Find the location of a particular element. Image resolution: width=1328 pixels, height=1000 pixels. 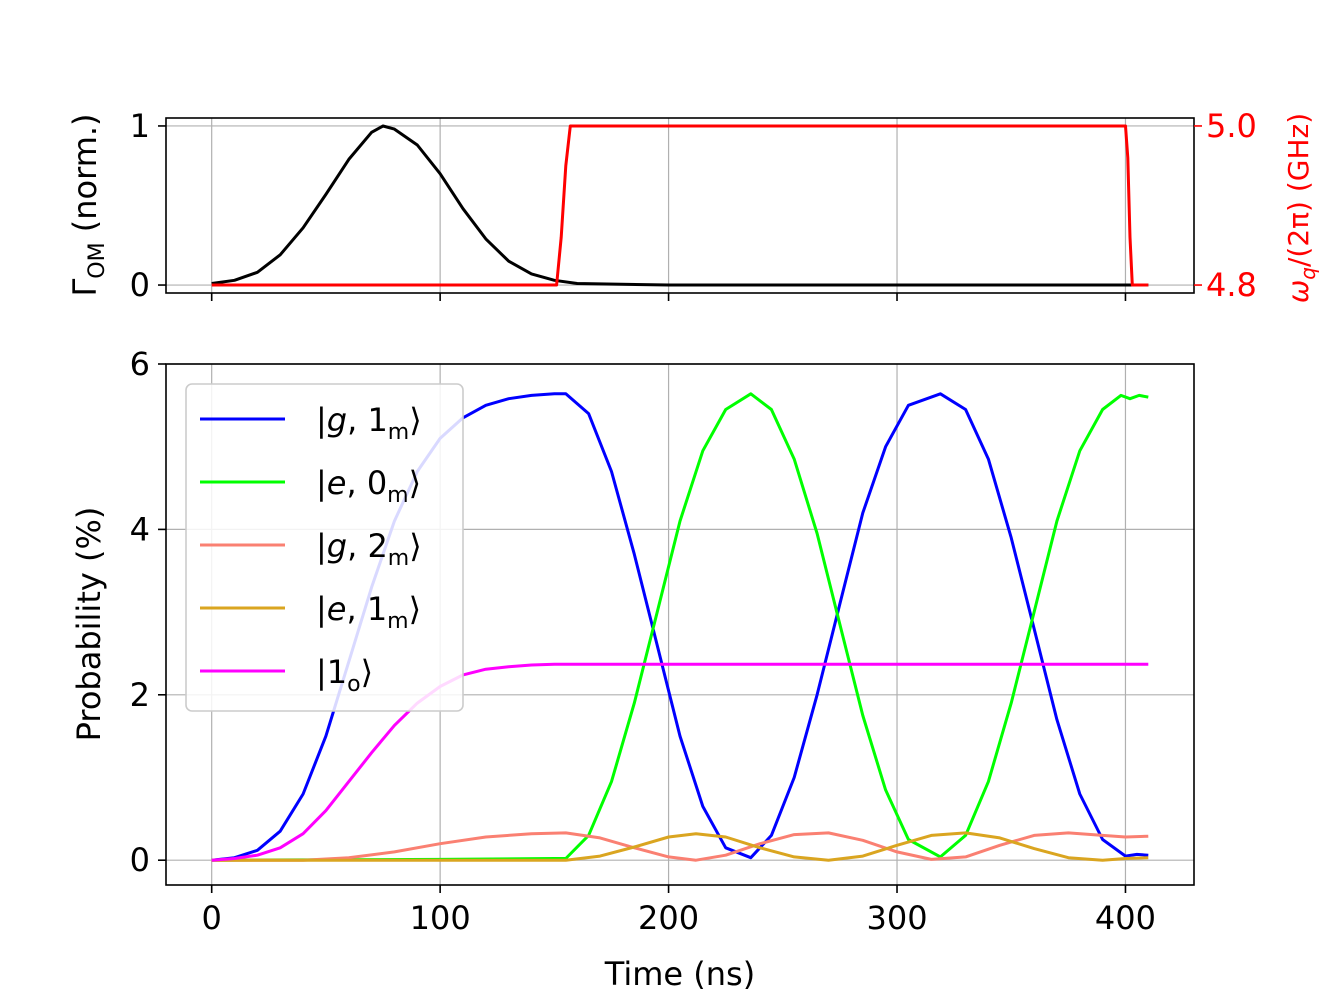

legend-box is located at coordinates (324, 547).